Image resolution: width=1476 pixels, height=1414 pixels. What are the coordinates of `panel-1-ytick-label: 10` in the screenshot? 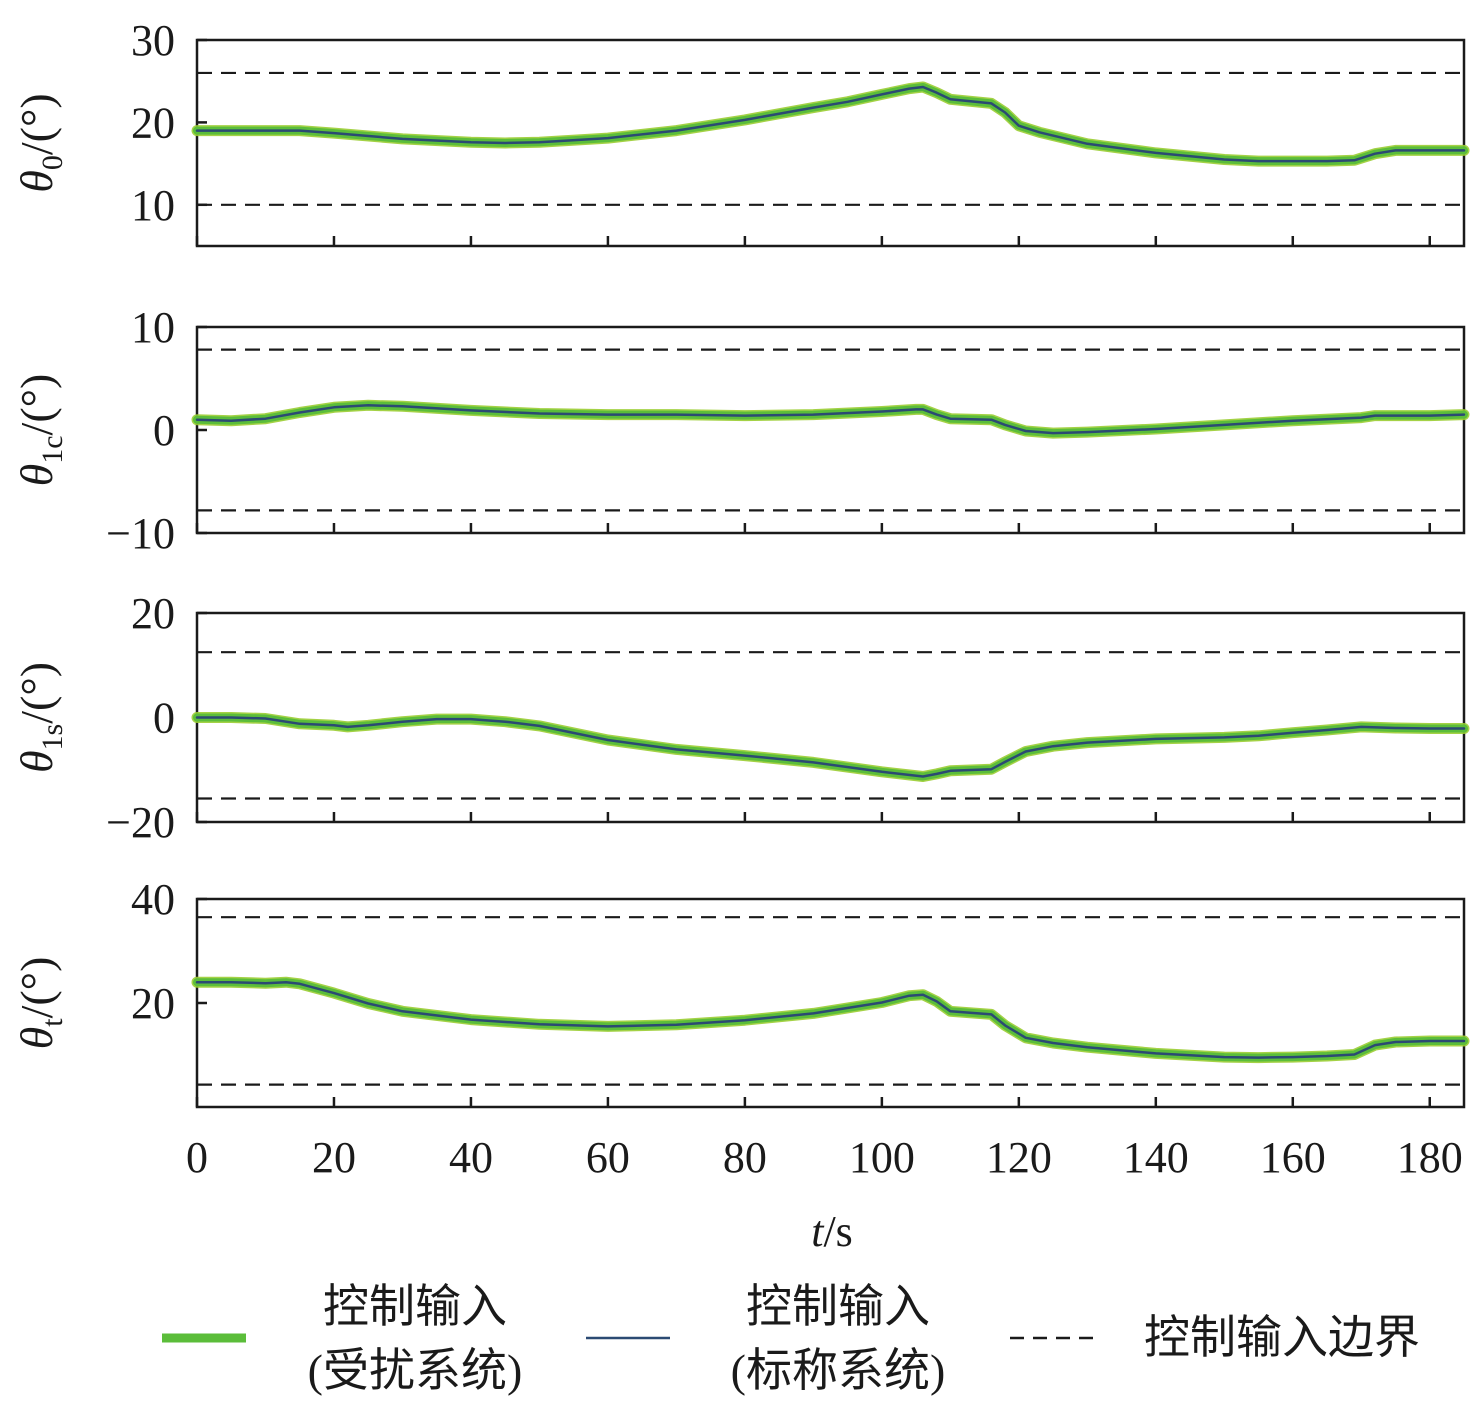 It's located at (153, 205).